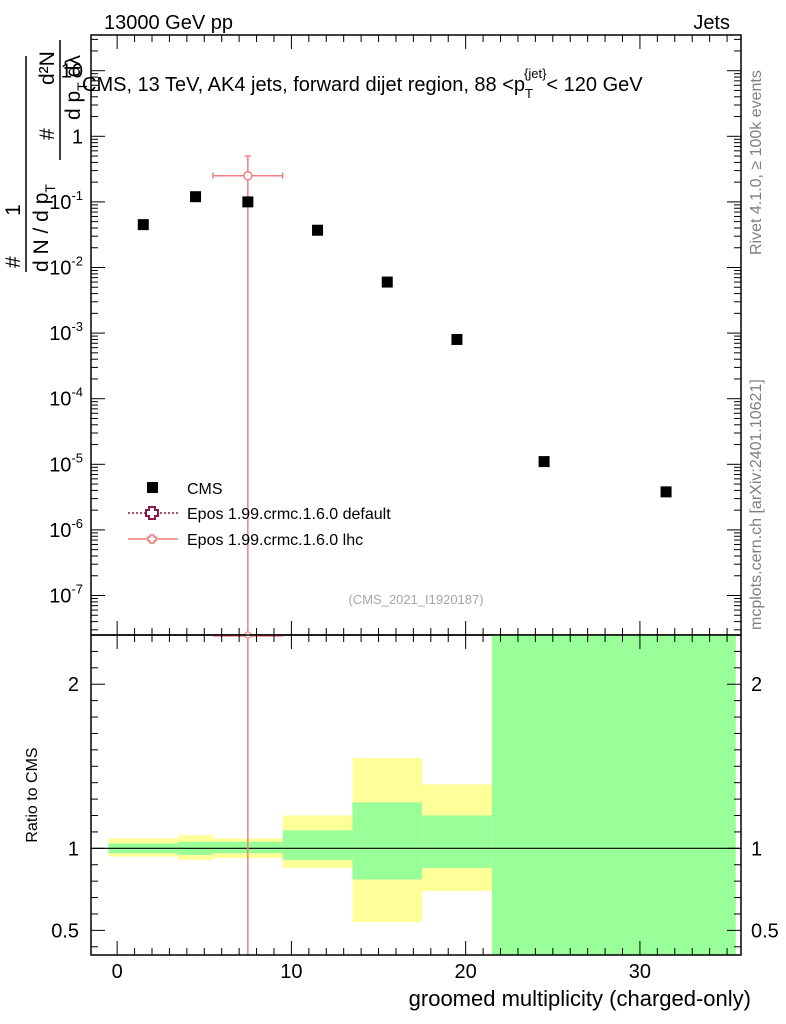 The width and height of the screenshot is (786, 1024). Describe the element at coordinates (47, 68) in the screenshot. I see `ylabel-d2N: d²N` at that location.